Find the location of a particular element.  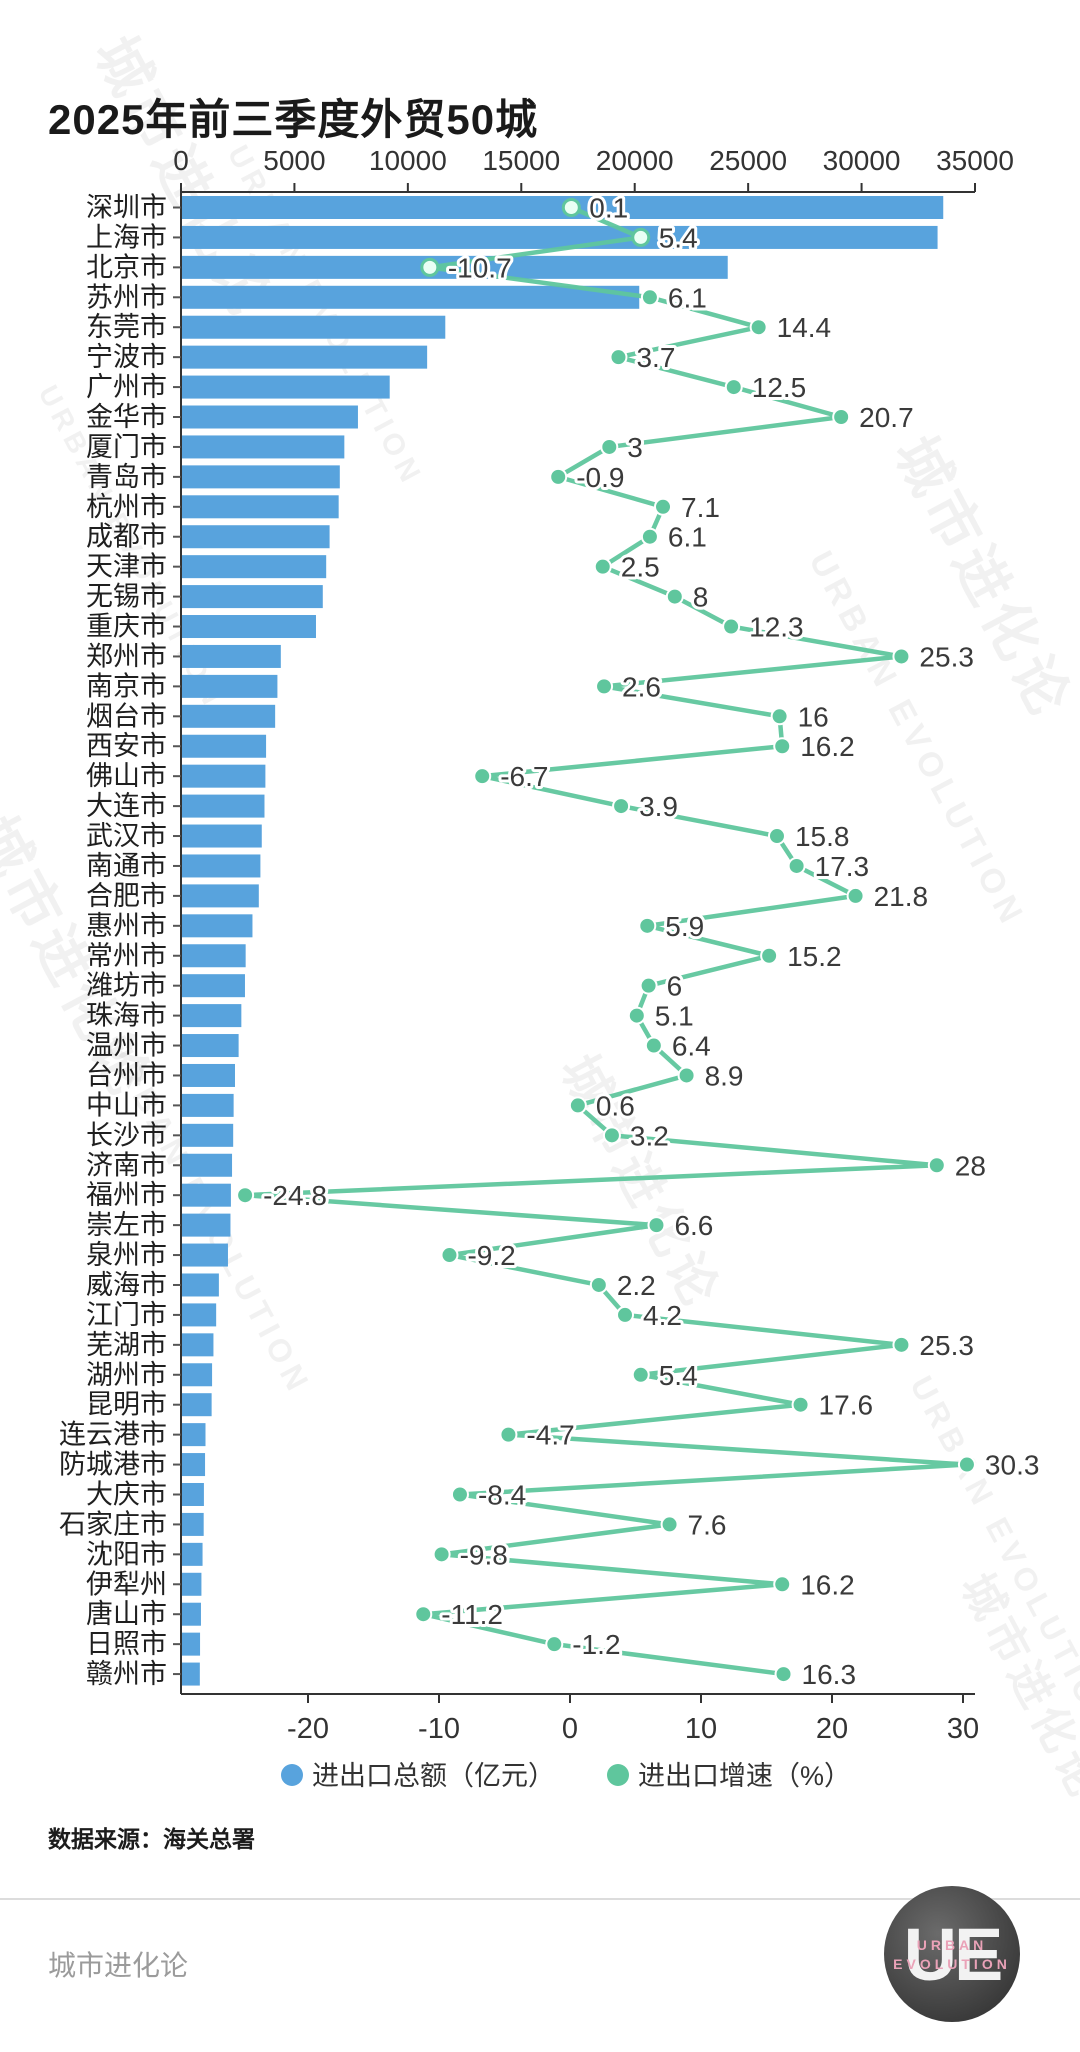

growth-value-label: 3.9 is located at coordinates (658, 806).